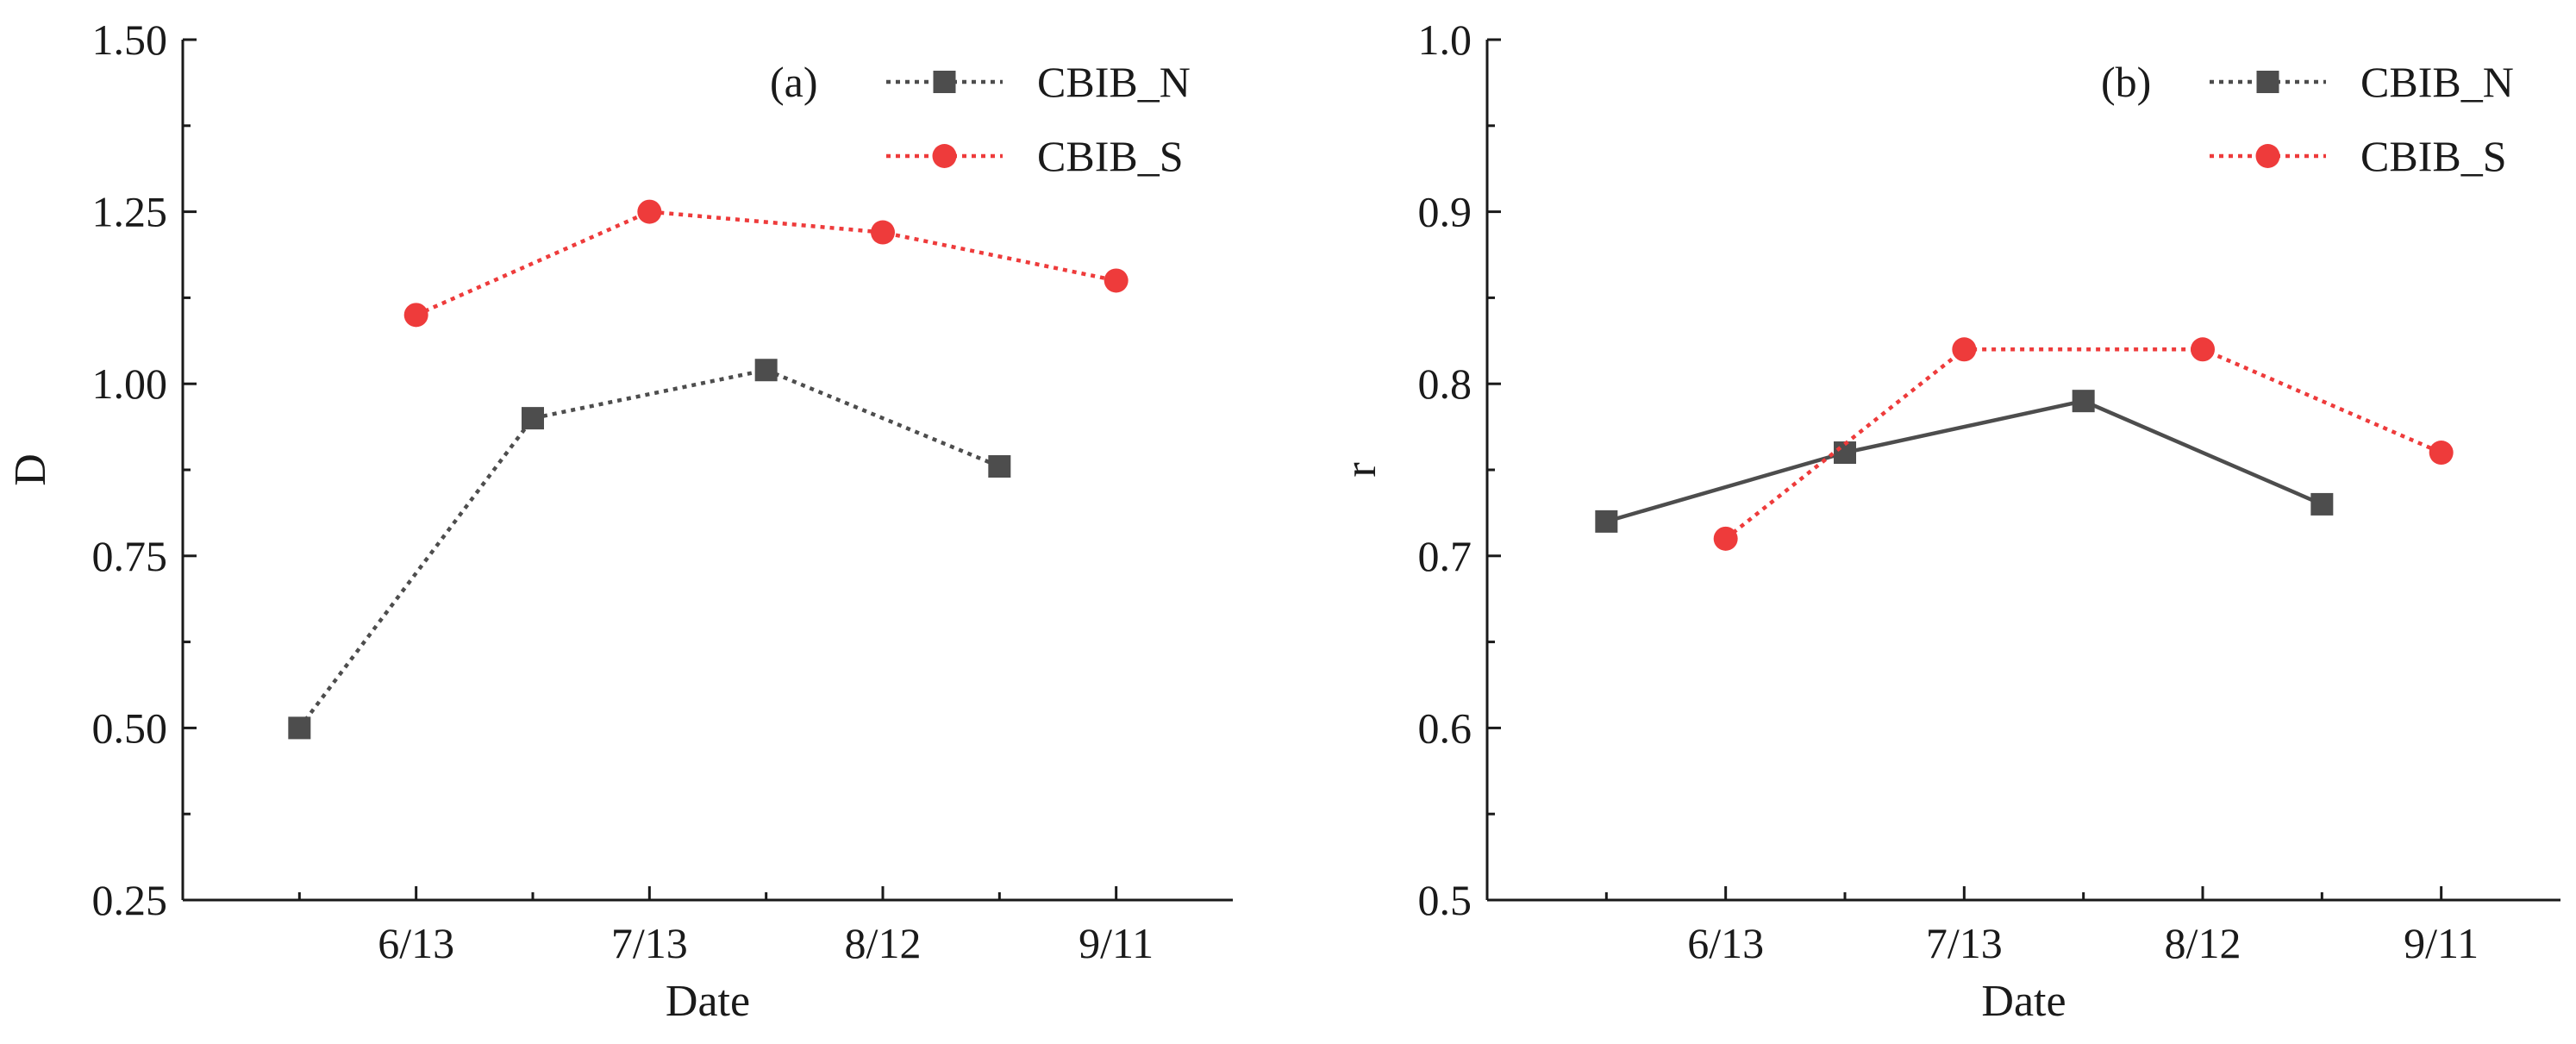 The width and height of the screenshot is (2576, 1044). I want to click on y-tick-label: 0.75, so click(130, 556).